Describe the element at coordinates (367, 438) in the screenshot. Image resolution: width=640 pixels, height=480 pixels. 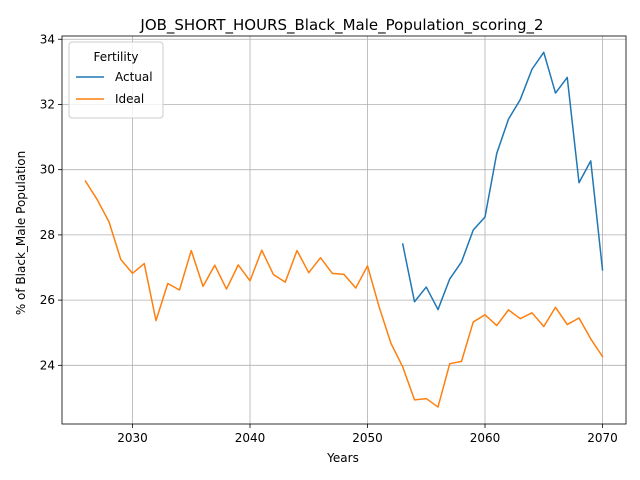
I see `x-tick-label: 2050` at that location.